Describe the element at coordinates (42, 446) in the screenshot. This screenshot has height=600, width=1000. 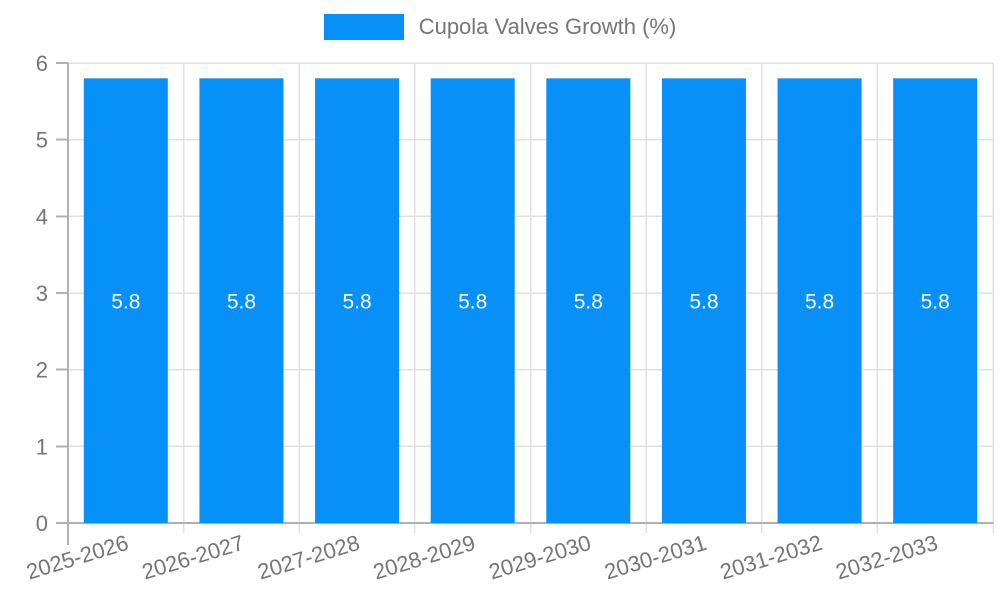
I see `y-tick-label: 1` at that location.